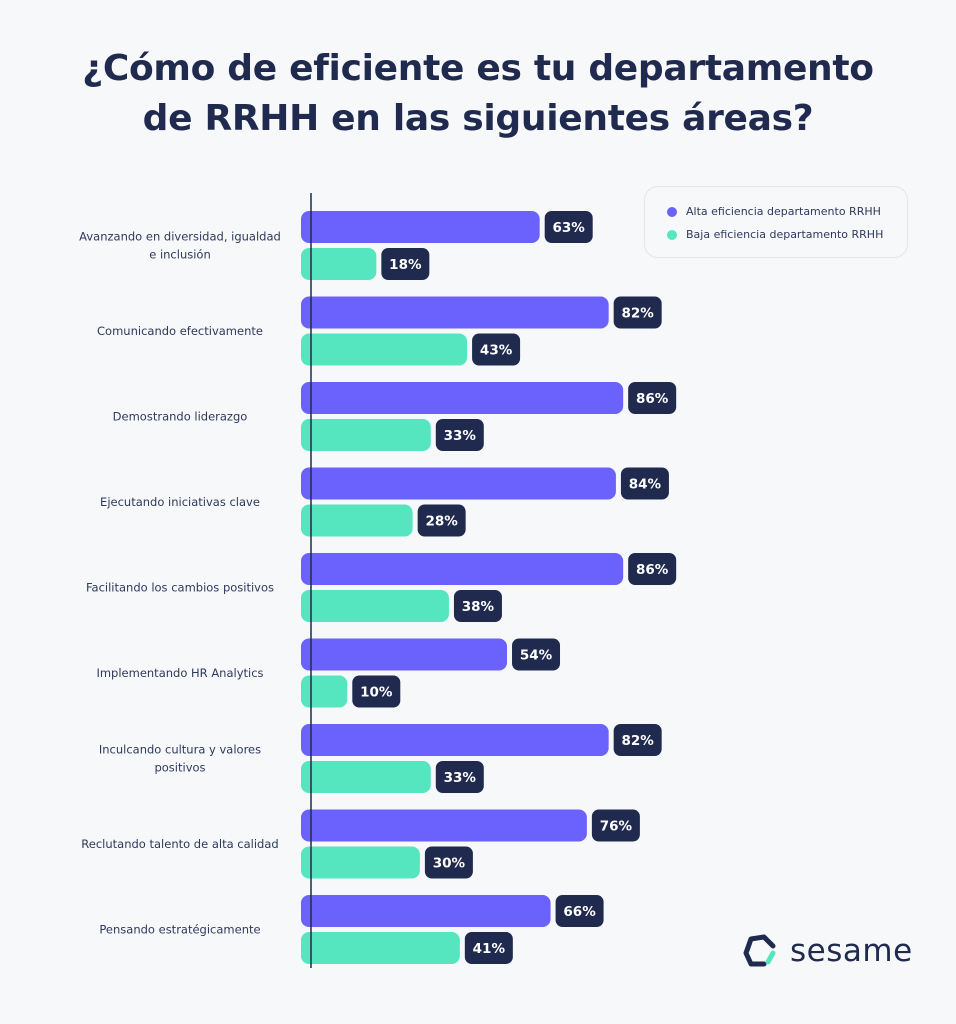 The width and height of the screenshot is (956, 1024). I want to click on category-label: Demostrando liderazgo, so click(180, 417).